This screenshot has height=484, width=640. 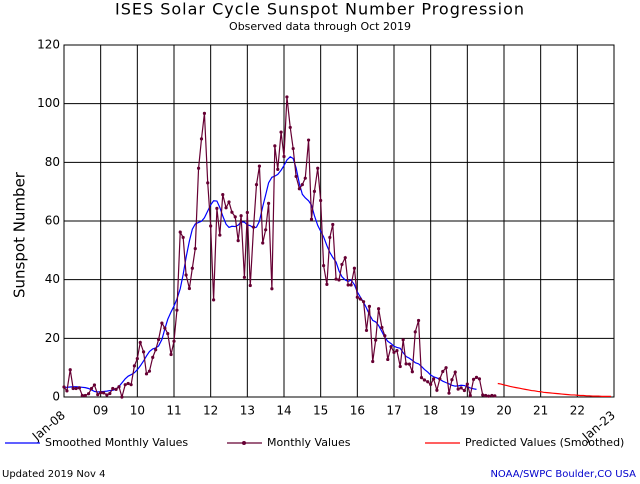 What do you see at coordinates (467, 411) in the screenshot?
I see `x-tick-label: 19` at bounding box center [467, 411].